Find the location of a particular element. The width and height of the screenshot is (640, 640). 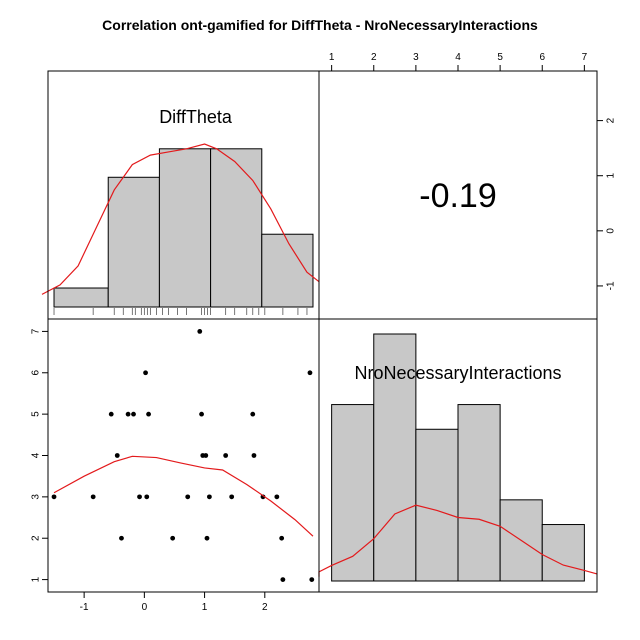

correlation-value: -0.19 is located at coordinates (458, 196).